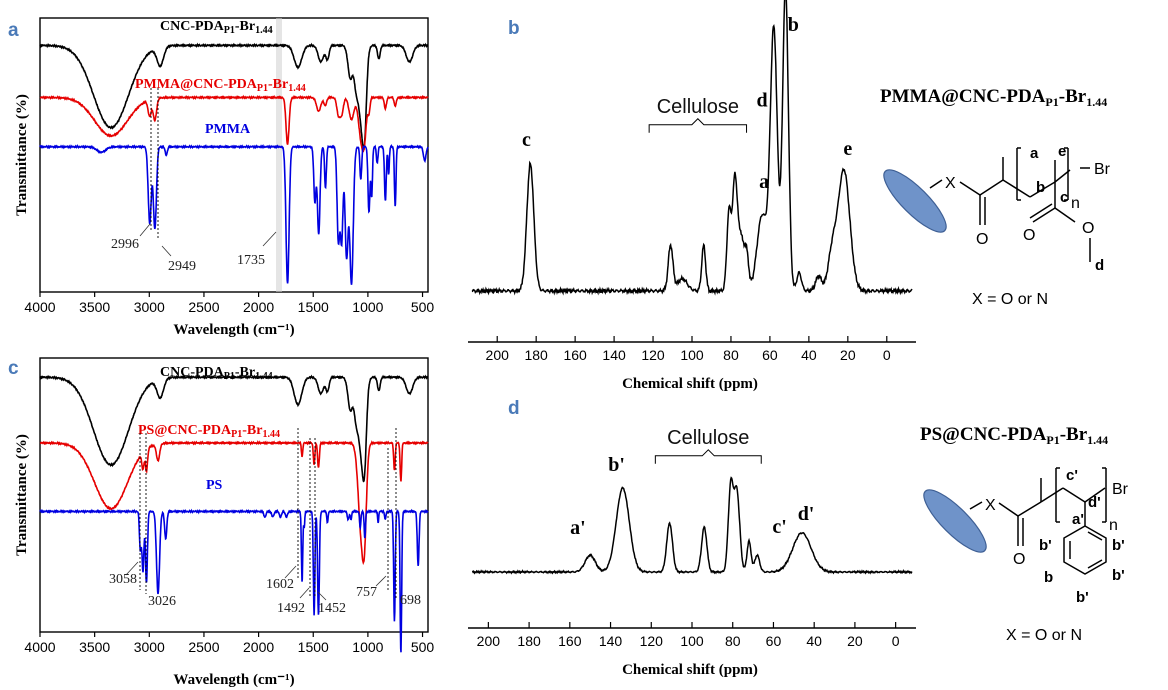 The width and height of the screenshot is (1168, 690). Describe the element at coordinates (1014, 435) in the screenshot. I see `ps-structure-title: PS@CNC-PDAP1-Br1.44` at that location.